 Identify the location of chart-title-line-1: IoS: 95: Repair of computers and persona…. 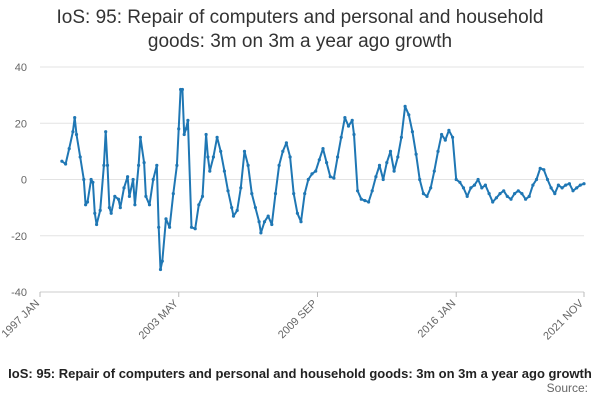
(300, 17).